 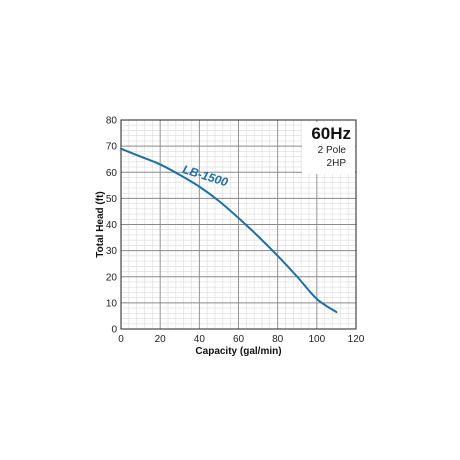 What do you see at coordinates (205, 175) in the screenshot?
I see `series-label-lb-1500: LB-1500` at bounding box center [205, 175].